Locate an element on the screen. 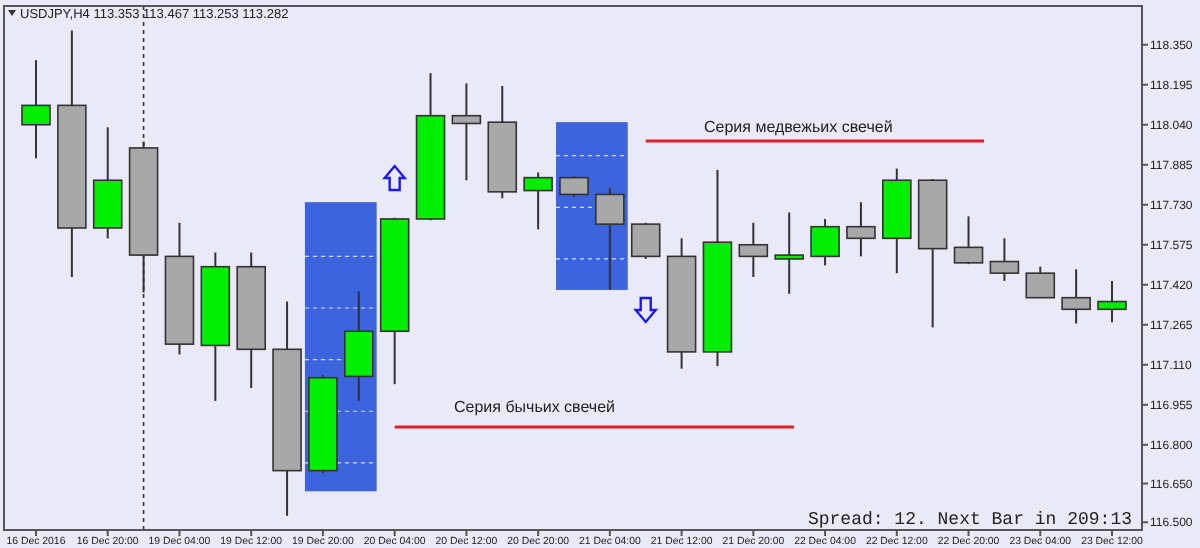 Image resolution: width=1200 pixels, height=548 pixels. annotation: Серия бычьих свечей is located at coordinates (534, 407).